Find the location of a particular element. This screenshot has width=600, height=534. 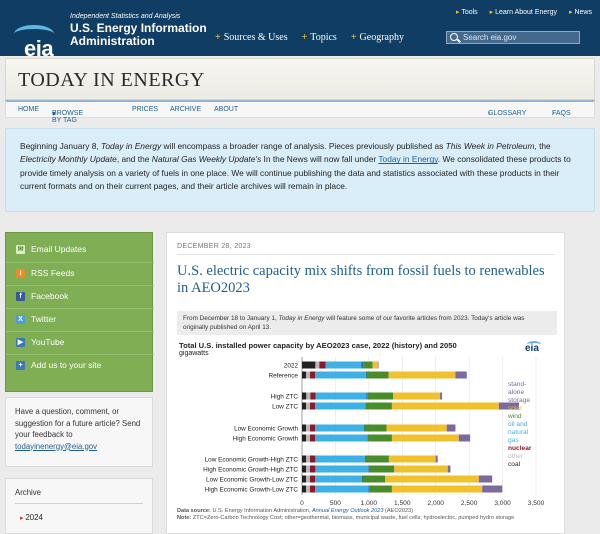

sidebar-item-label: Twitter is located at coordinates (44, 319).